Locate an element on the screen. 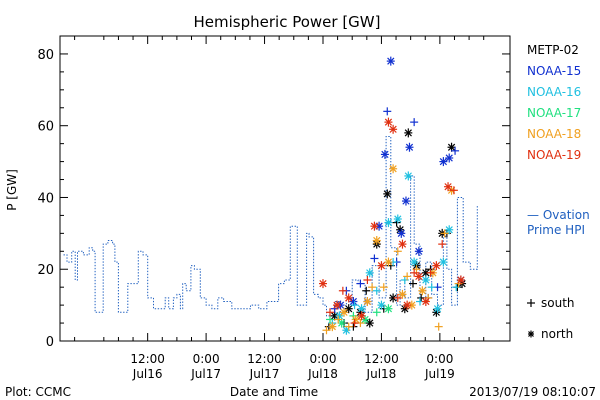 The image size is (600, 400). y-axis-label: P [GW] is located at coordinates (12, 190).